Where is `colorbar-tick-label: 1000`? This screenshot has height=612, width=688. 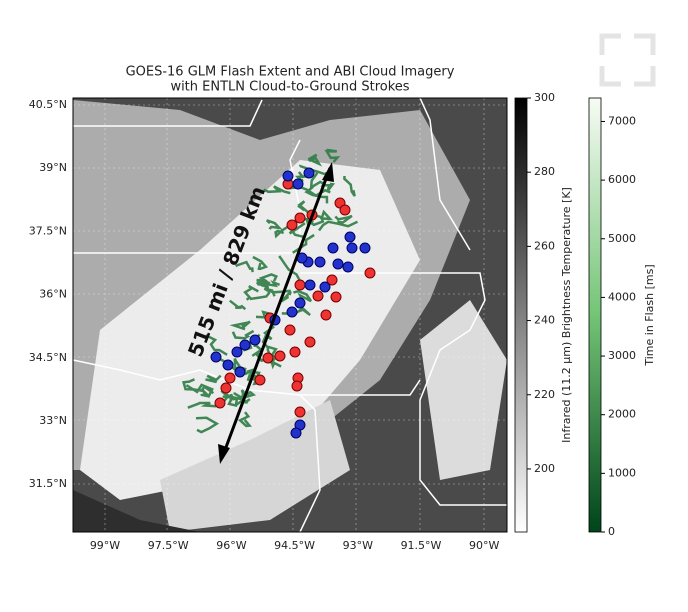
colorbar-tick-label: 1000 is located at coordinates (622, 472).